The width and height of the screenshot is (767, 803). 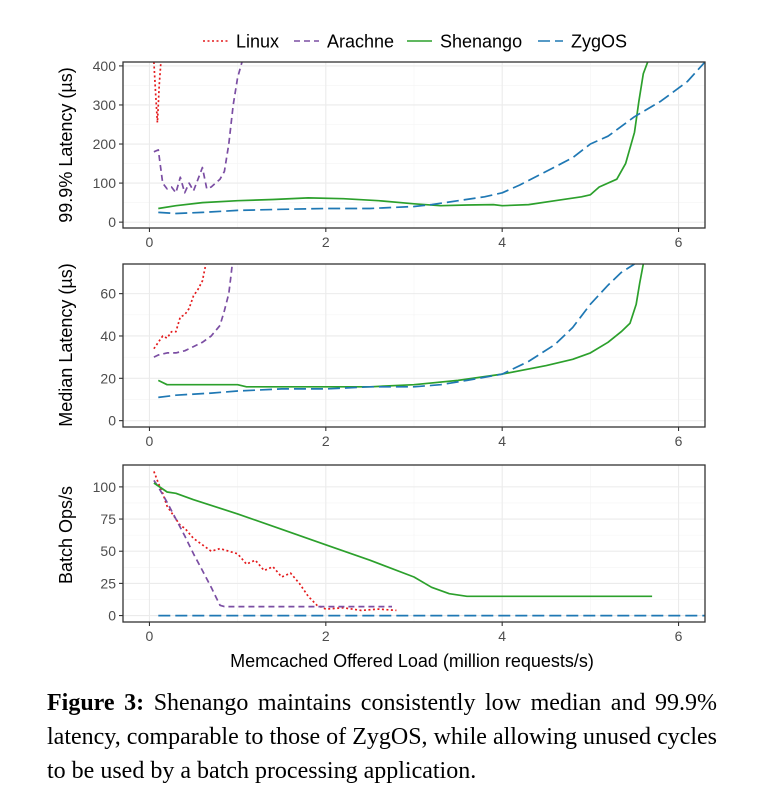 I want to click on legend-label-shenango: Shenango, so click(x=481, y=42).